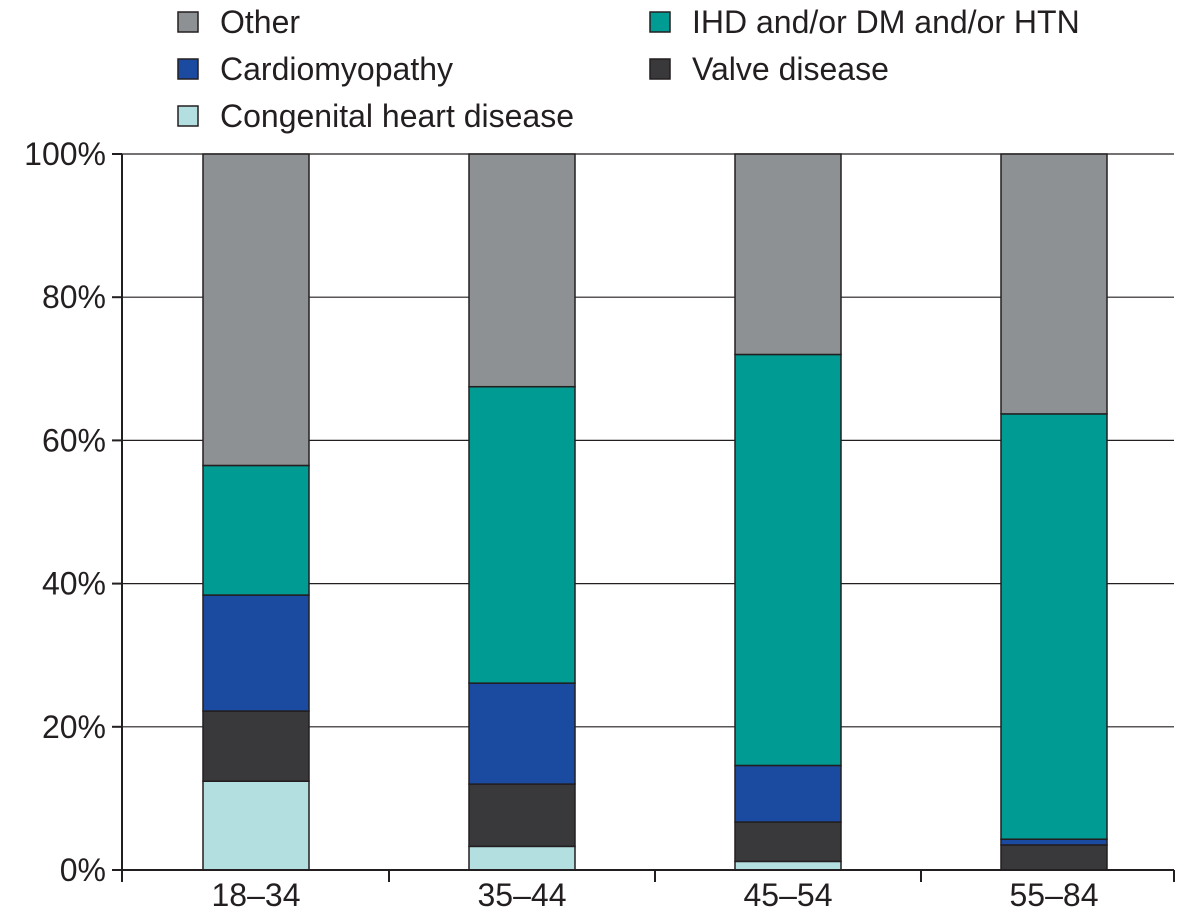 Image resolution: width=1178 pixels, height=914 pixels. Describe the element at coordinates (260, 22) in the screenshot. I see `legend-label: Other` at that location.